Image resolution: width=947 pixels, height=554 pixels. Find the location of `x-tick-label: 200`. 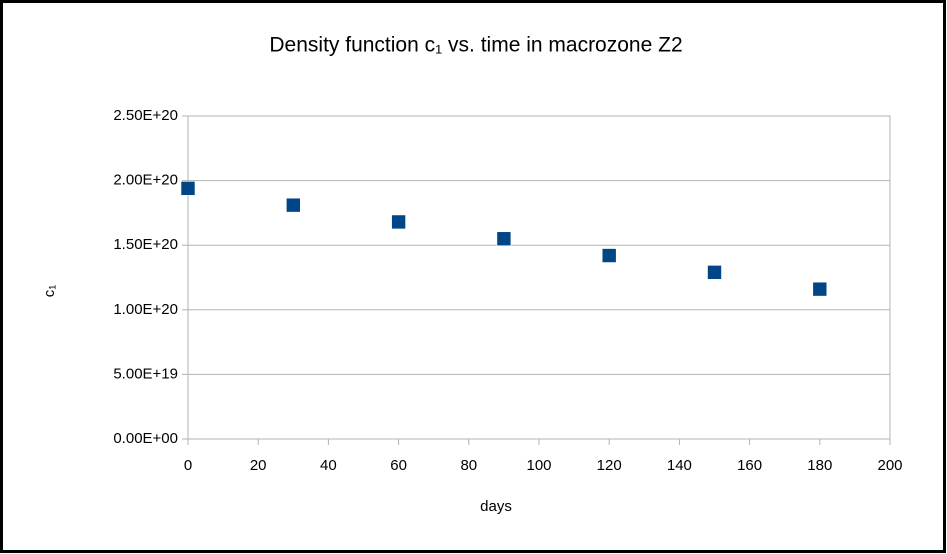

x-tick-label: 200 is located at coordinates (889, 465).